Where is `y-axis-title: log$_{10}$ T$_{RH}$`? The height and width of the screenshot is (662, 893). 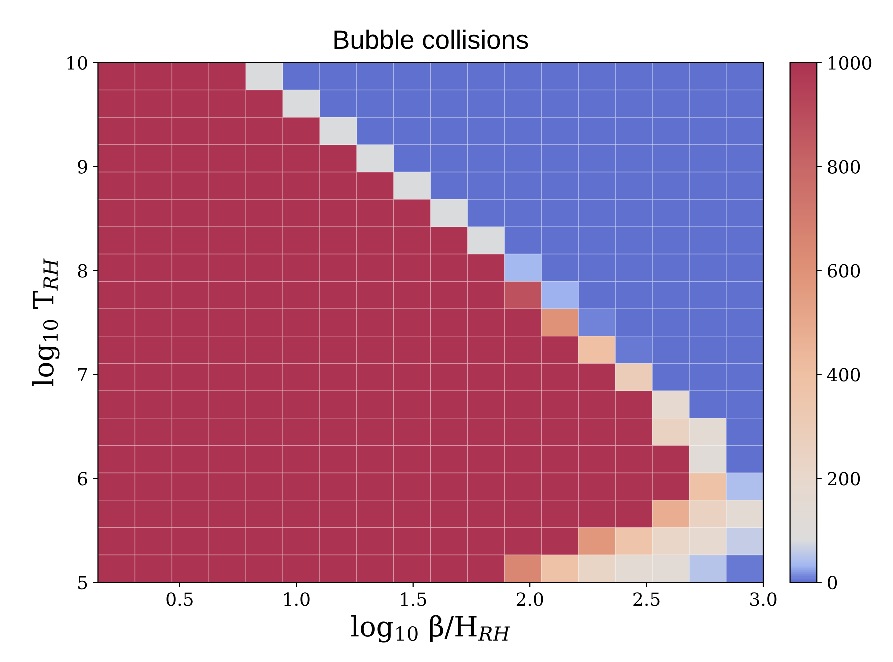 y-axis-title: log$_{10}$ T$_{RH}$ is located at coordinates (46, 322).